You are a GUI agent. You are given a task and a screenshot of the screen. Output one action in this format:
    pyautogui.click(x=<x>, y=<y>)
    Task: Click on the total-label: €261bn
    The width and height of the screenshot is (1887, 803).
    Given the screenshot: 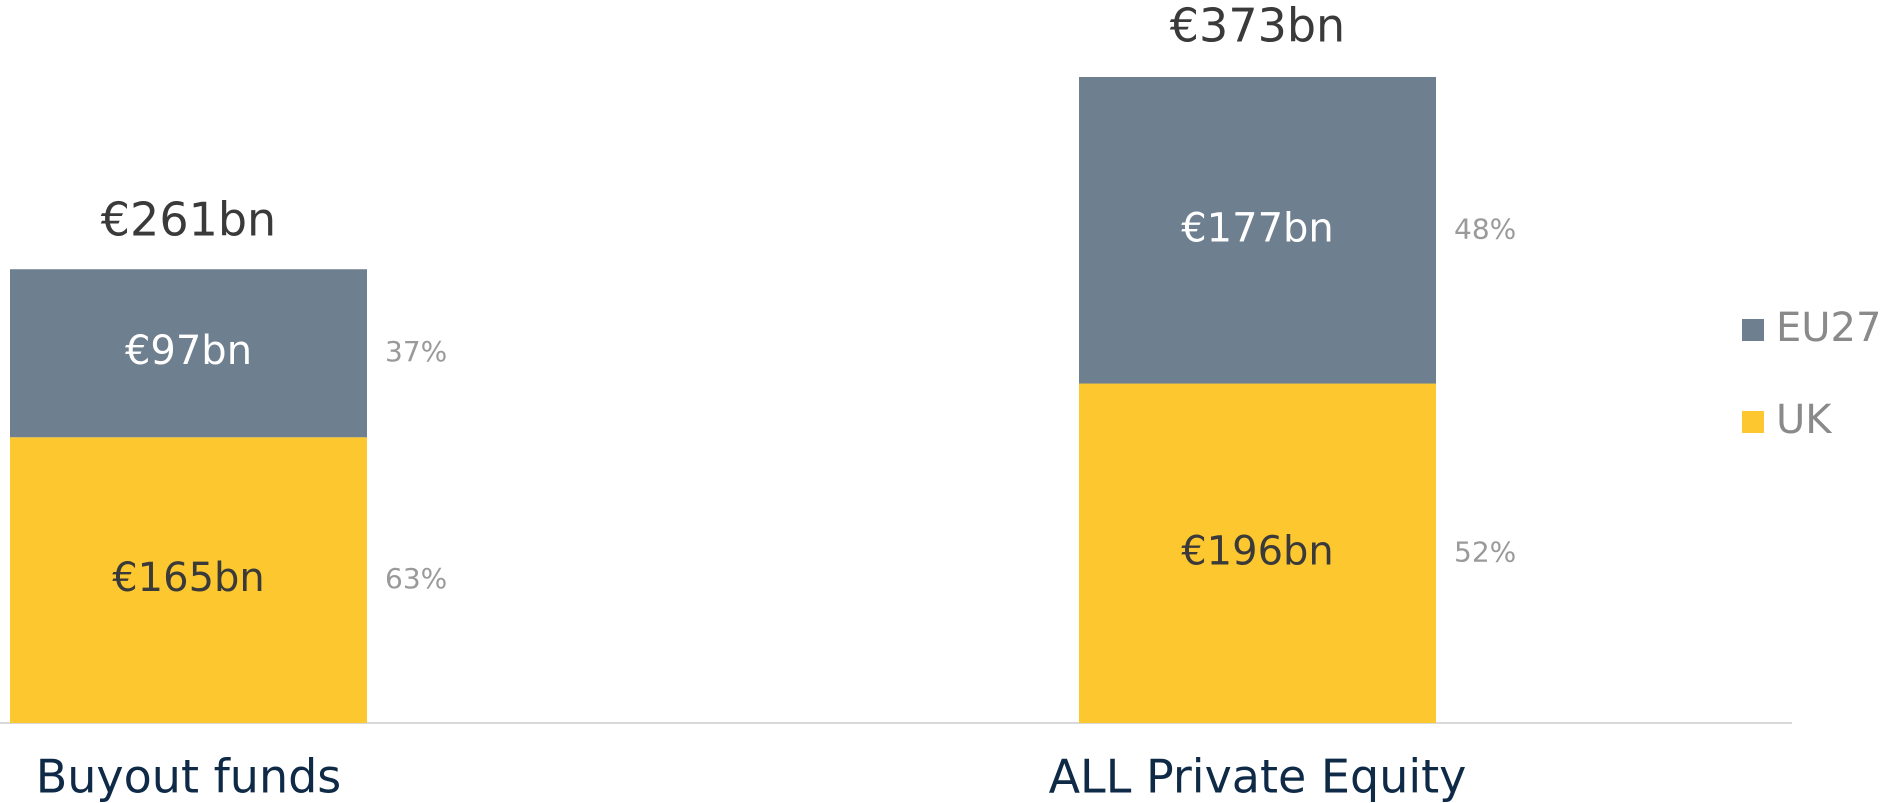 What is the action you would take?
    pyautogui.click(x=188, y=219)
    